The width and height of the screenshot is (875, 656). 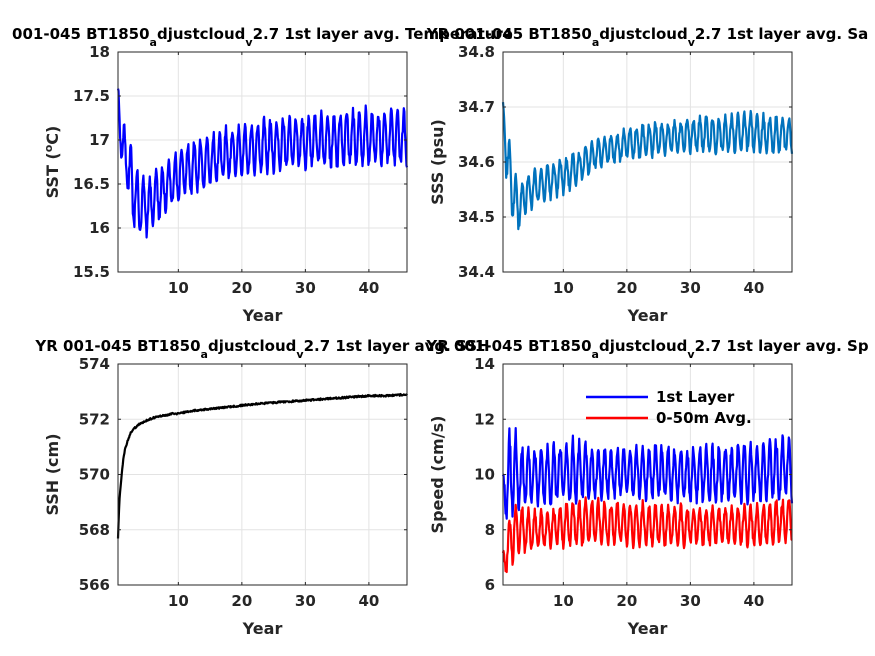 I want to click on y-tick-label: 34.4, so click(x=476, y=272).